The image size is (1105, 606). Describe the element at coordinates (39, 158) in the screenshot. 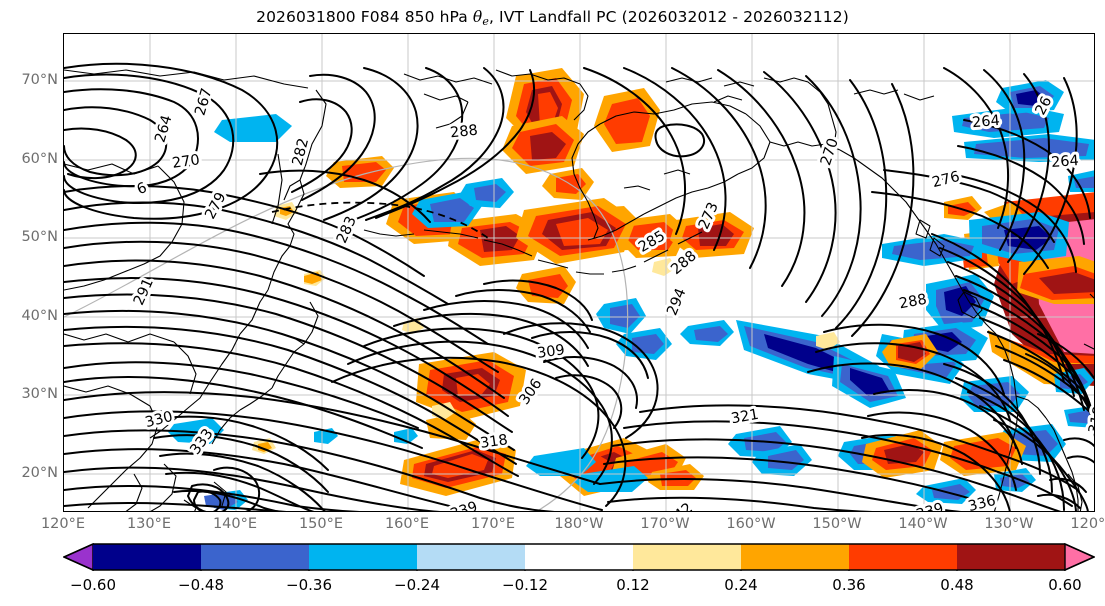

I see `y-tick-label: 60°N` at that location.